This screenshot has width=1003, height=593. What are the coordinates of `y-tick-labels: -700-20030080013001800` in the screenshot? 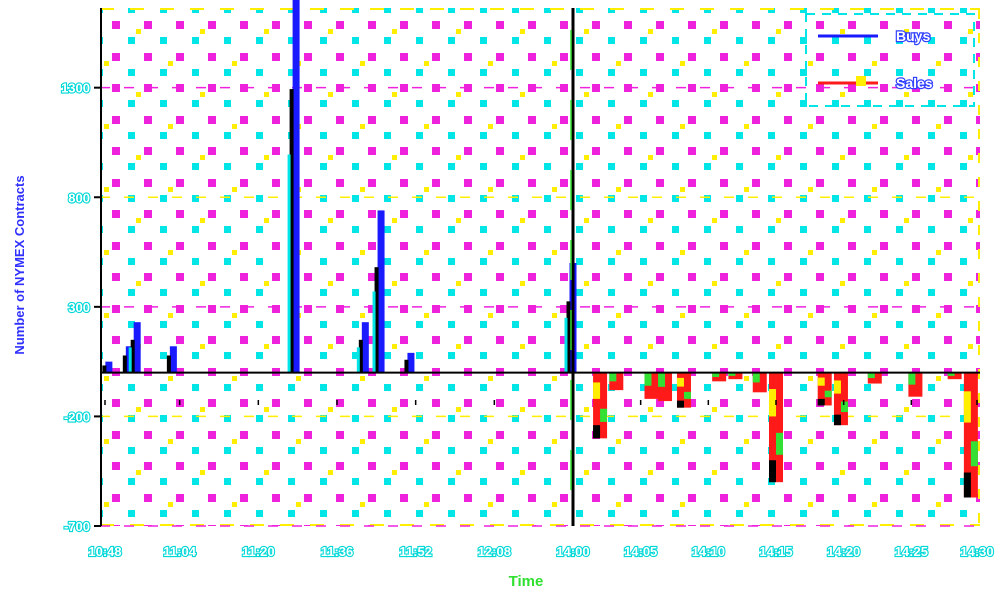 It's located at (80, 307).